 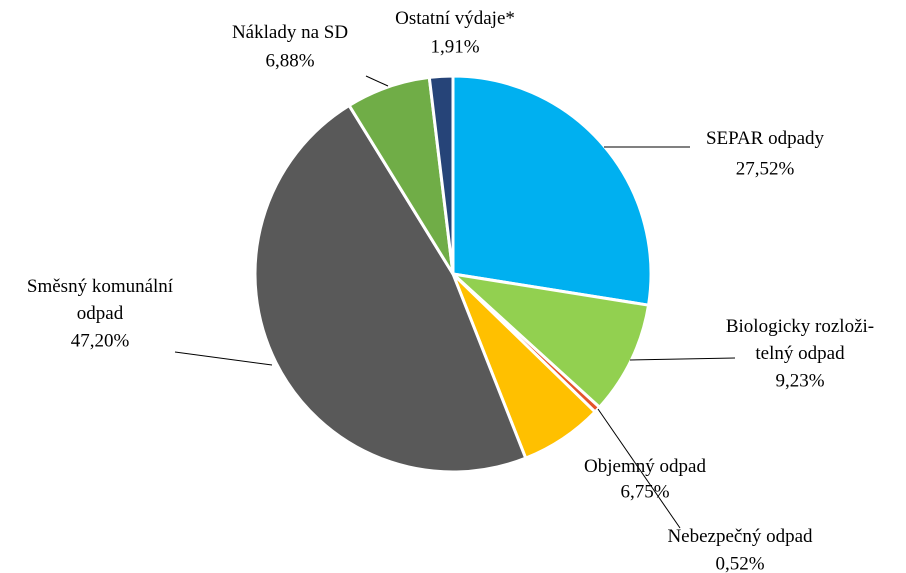 What do you see at coordinates (739, 563) in the screenshot?
I see `value-label: 0,52%` at bounding box center [739, 563].